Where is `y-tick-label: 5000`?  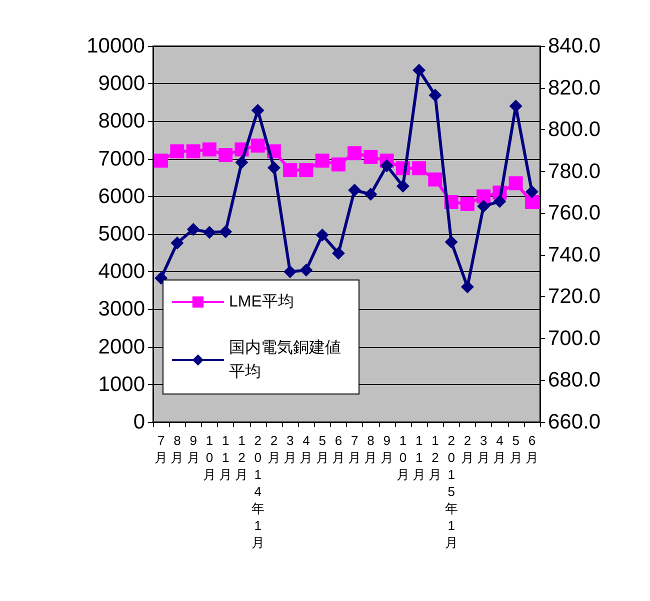 y-tick-label: 5000 is located at coordinates (121, 234).